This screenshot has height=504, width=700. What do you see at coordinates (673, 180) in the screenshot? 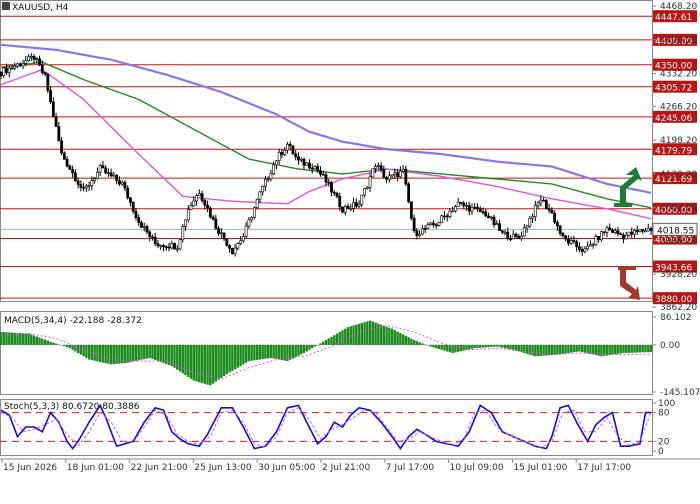
I see `level-label: 4121.69` at bounding box center [673, 180].